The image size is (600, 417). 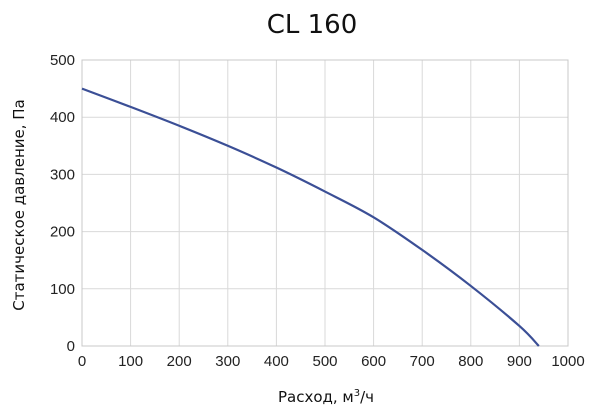 I want to click on x-tick-label: 300, so click(x=227, y=361).